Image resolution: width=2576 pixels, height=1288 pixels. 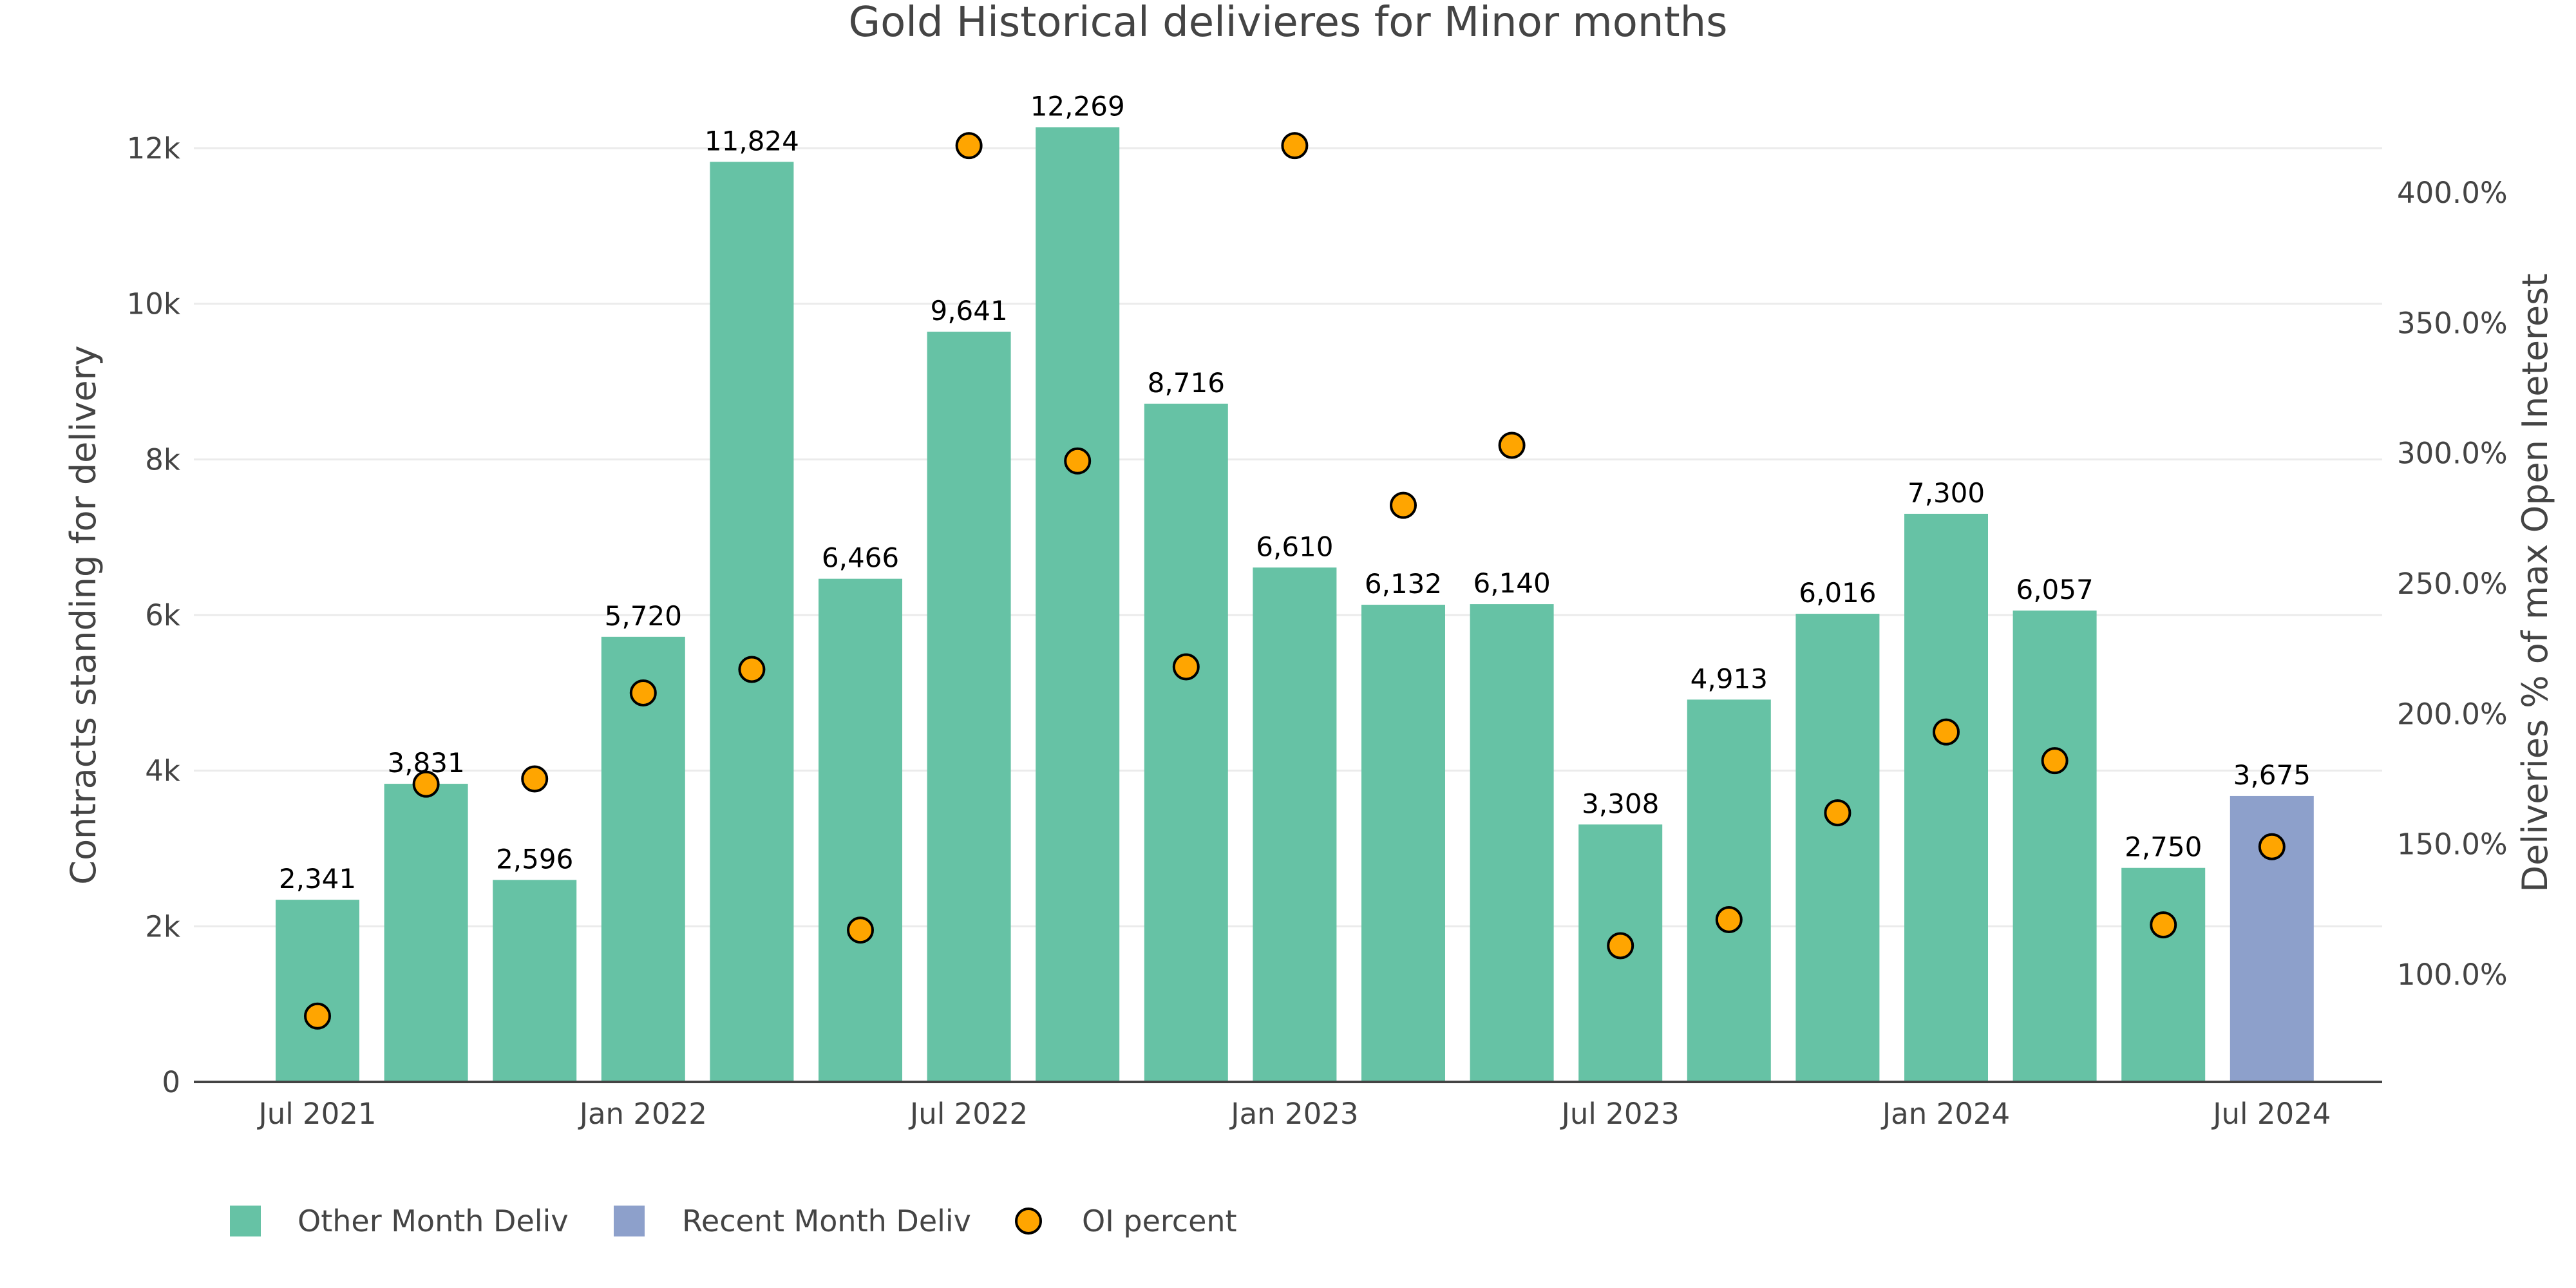 What do you see at coordinates (2452, 975) in the screenshot?
I see `y2-tick-label: 100.0%` at bounding box center [2452, 975].